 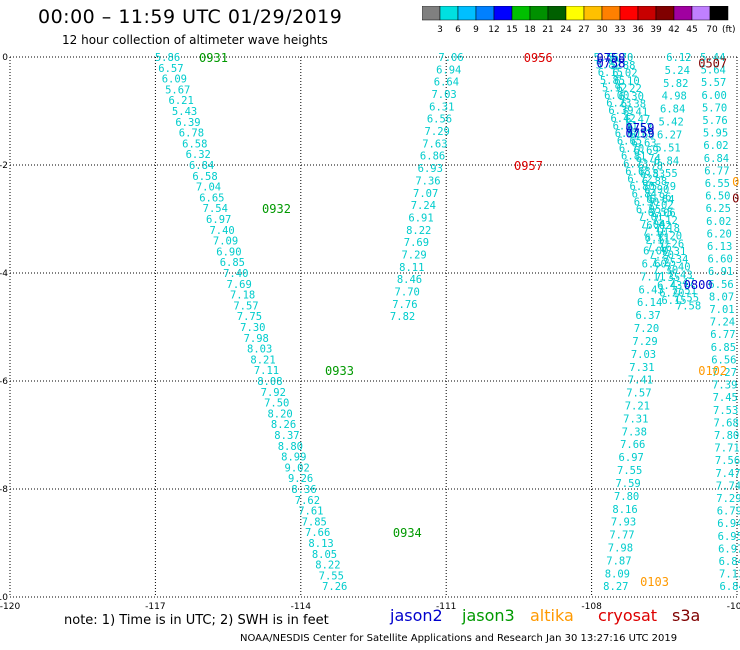 I want to click on swh-data-label: 6.72, so click(x=639, y=180).